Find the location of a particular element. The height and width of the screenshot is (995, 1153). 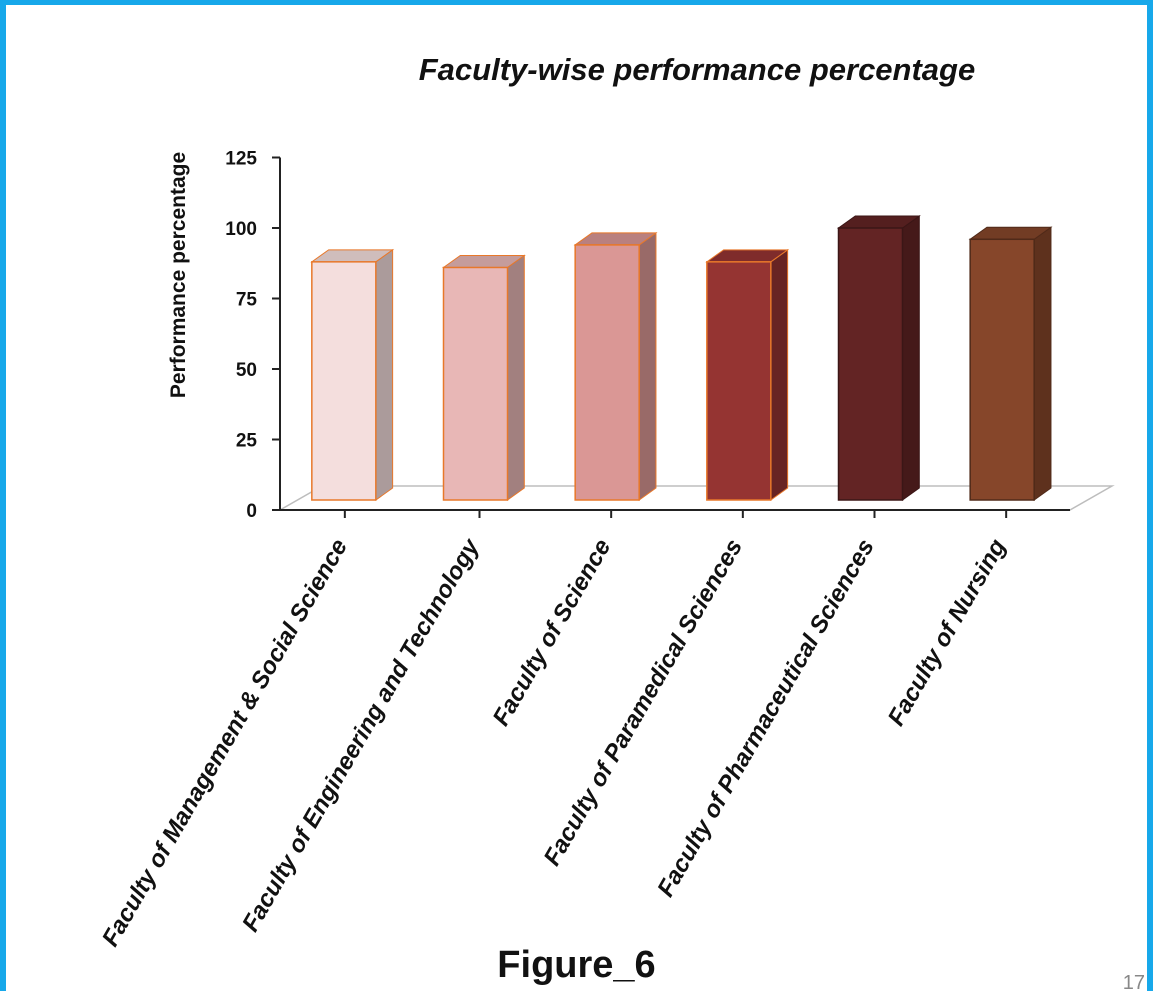

x-category-label: Faculty of Pharmaceutical Sciences is located at coordinates (765, 718).